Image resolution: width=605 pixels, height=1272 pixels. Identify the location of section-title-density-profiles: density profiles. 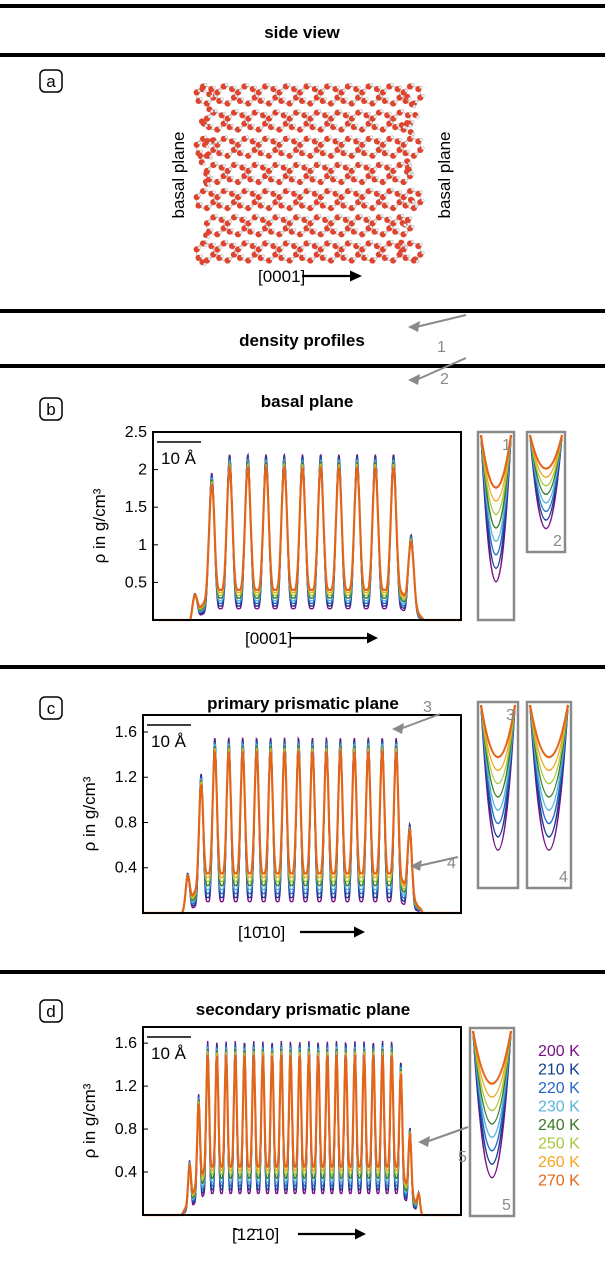
(302, 340).